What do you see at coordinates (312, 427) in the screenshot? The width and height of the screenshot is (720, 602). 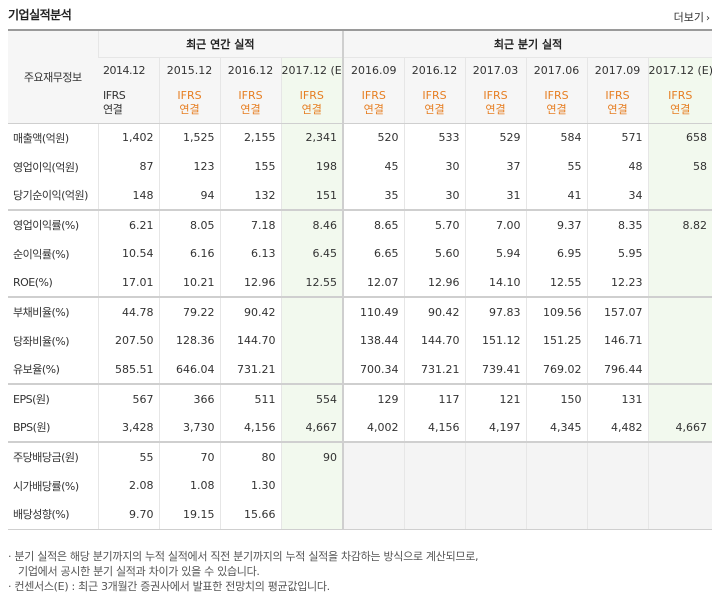 I see `table-cell: 4,667` at bounding box center [312, 427].